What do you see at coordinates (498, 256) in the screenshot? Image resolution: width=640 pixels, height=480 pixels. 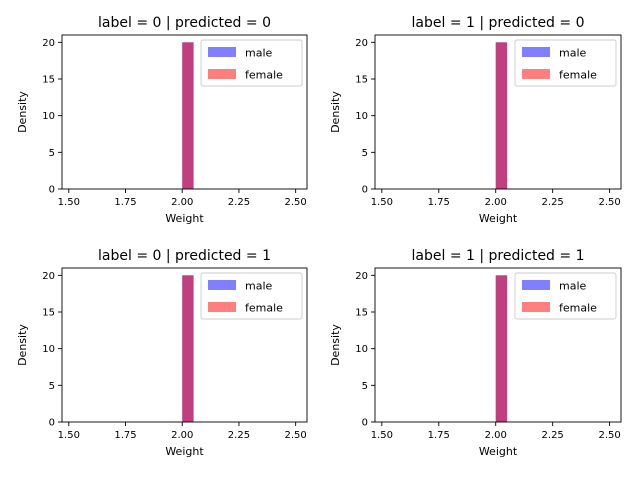 I see `subplot-title: label = 1 | predicted = 1` at bounding box center [498, 256].